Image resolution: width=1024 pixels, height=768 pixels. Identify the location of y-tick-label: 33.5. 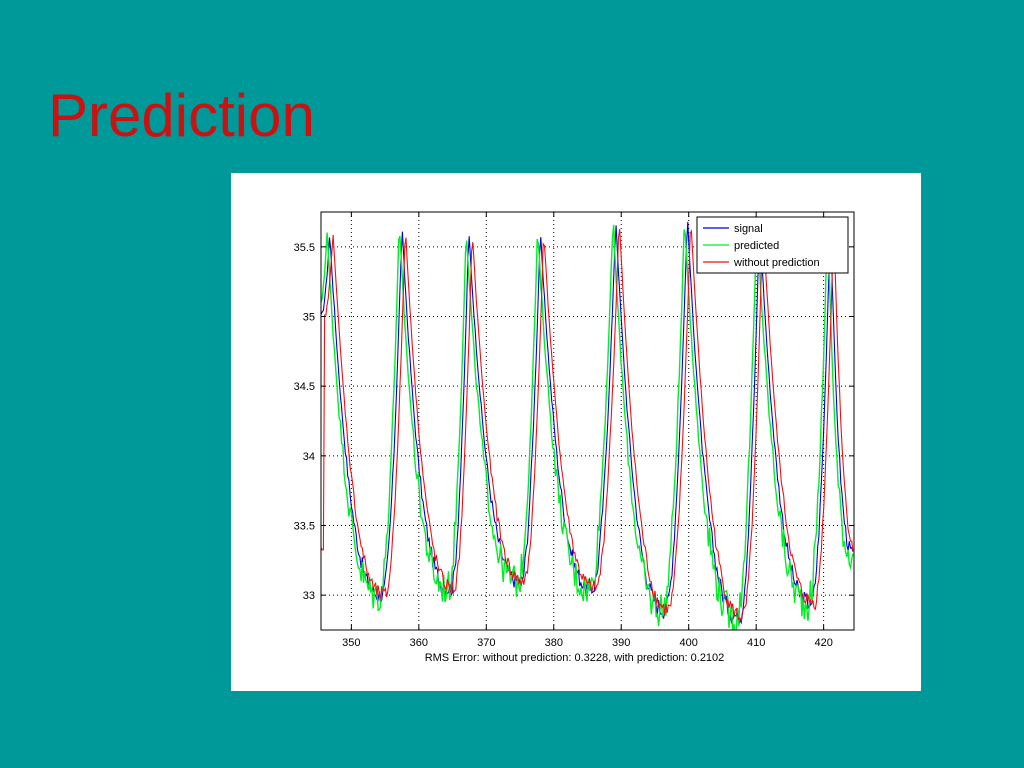
(304, 527).